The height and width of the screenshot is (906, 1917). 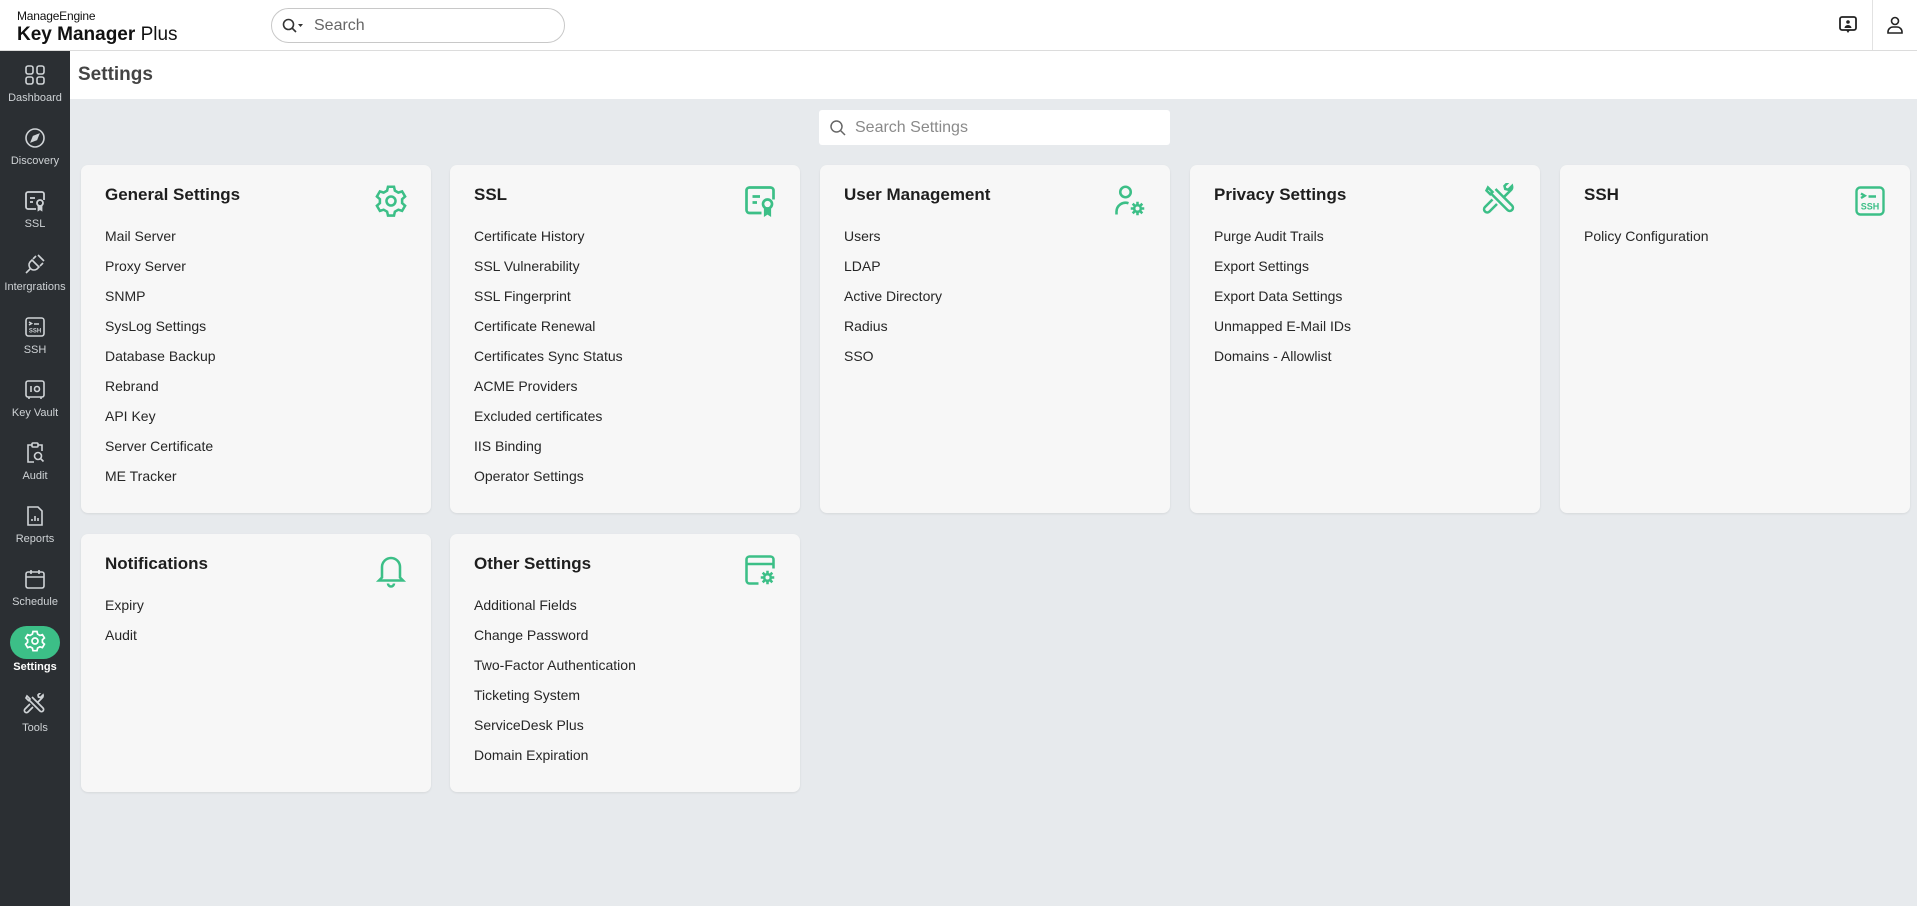 What do you see at coordinates (35, 161) in the screenshot?
I see `sidebar-item-label: Discovery` at bounding box center [35, 161].